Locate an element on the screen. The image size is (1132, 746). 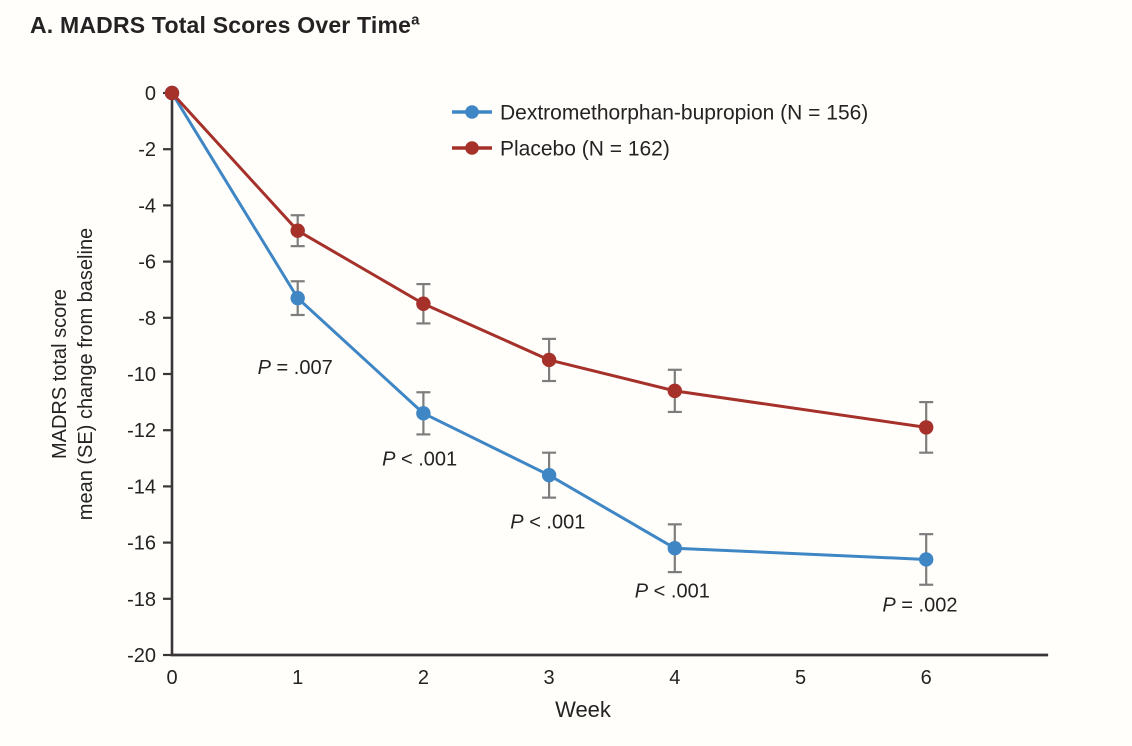
chart-title-superscript: a is located at coordinates (415, 20).